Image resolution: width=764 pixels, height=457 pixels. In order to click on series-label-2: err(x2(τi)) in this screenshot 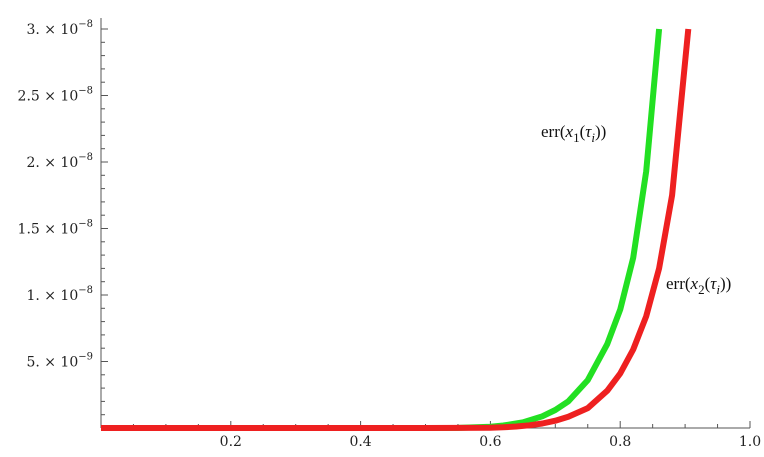, I will do `click(698, 285)`.